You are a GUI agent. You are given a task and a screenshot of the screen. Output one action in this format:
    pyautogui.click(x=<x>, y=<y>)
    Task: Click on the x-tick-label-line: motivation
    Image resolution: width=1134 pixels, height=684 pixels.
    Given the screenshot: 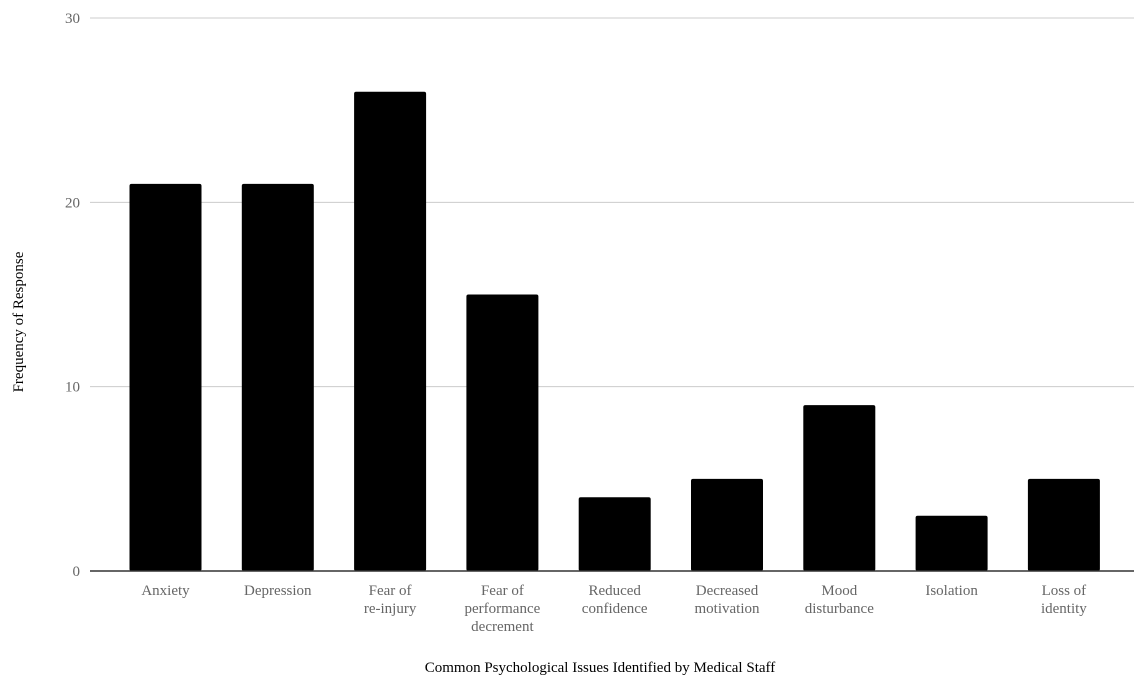 What is the action you would take?
    pyautogui.click(x=727, y=609)
    